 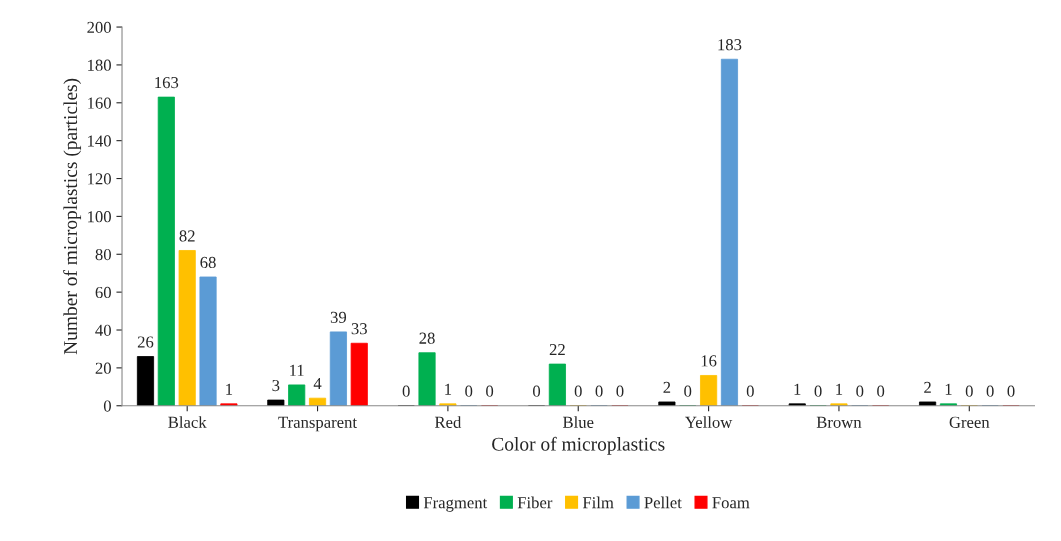 I want to click on y-tick-label: 0, so click(x=107, y=406).